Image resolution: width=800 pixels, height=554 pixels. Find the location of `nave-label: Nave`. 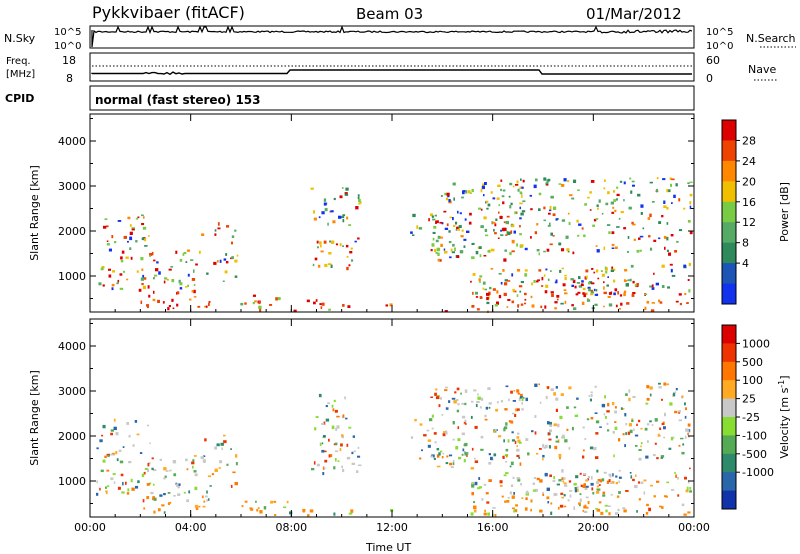

nave-label: Nave is located at coordinates (762, 69).